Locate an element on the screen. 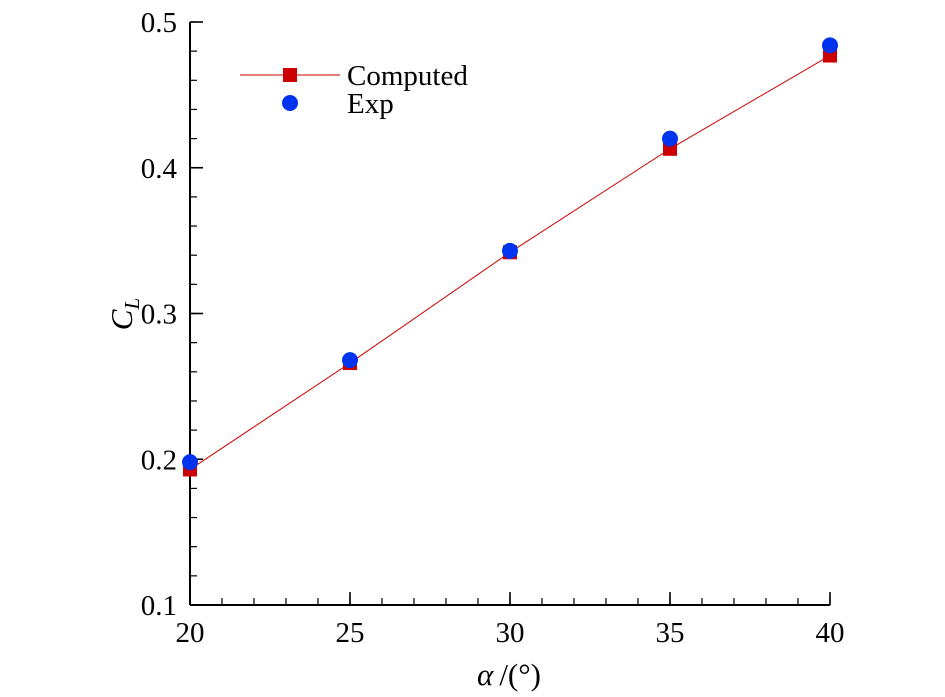 Image resolution: width=945 pixels, height=697 pixels. y-tick-label: 0.4 is located at coordinates (159, 169).